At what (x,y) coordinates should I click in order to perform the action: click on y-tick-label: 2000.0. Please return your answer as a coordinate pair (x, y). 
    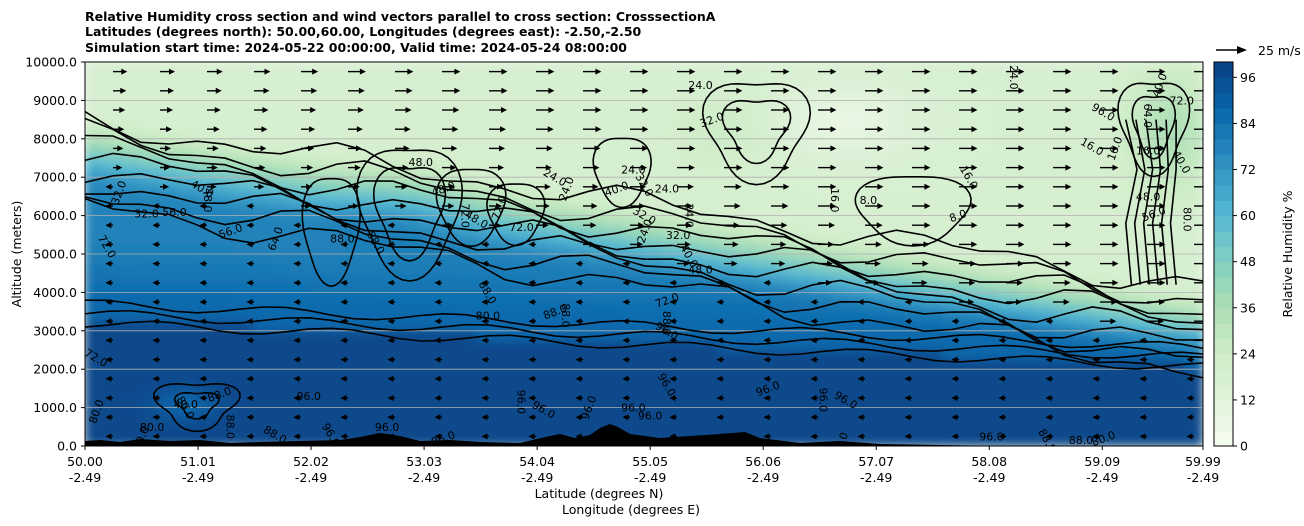
    Looking at the image, I should click on (55, 369).